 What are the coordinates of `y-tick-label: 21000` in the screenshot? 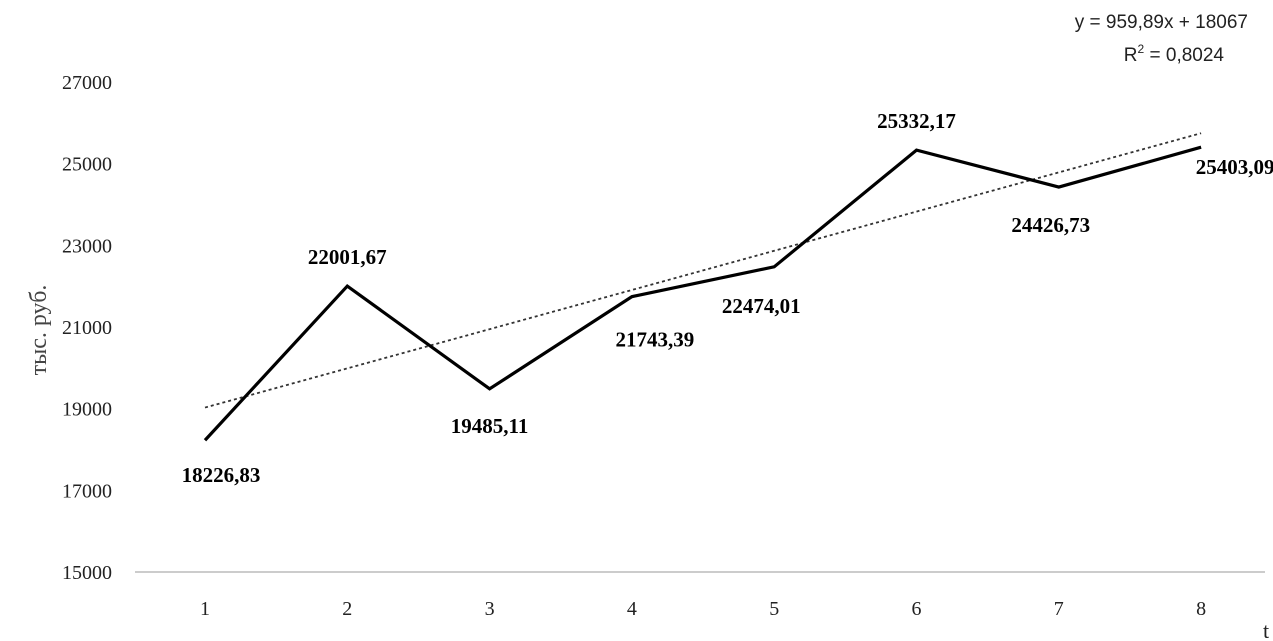 It's located at (87, 328).